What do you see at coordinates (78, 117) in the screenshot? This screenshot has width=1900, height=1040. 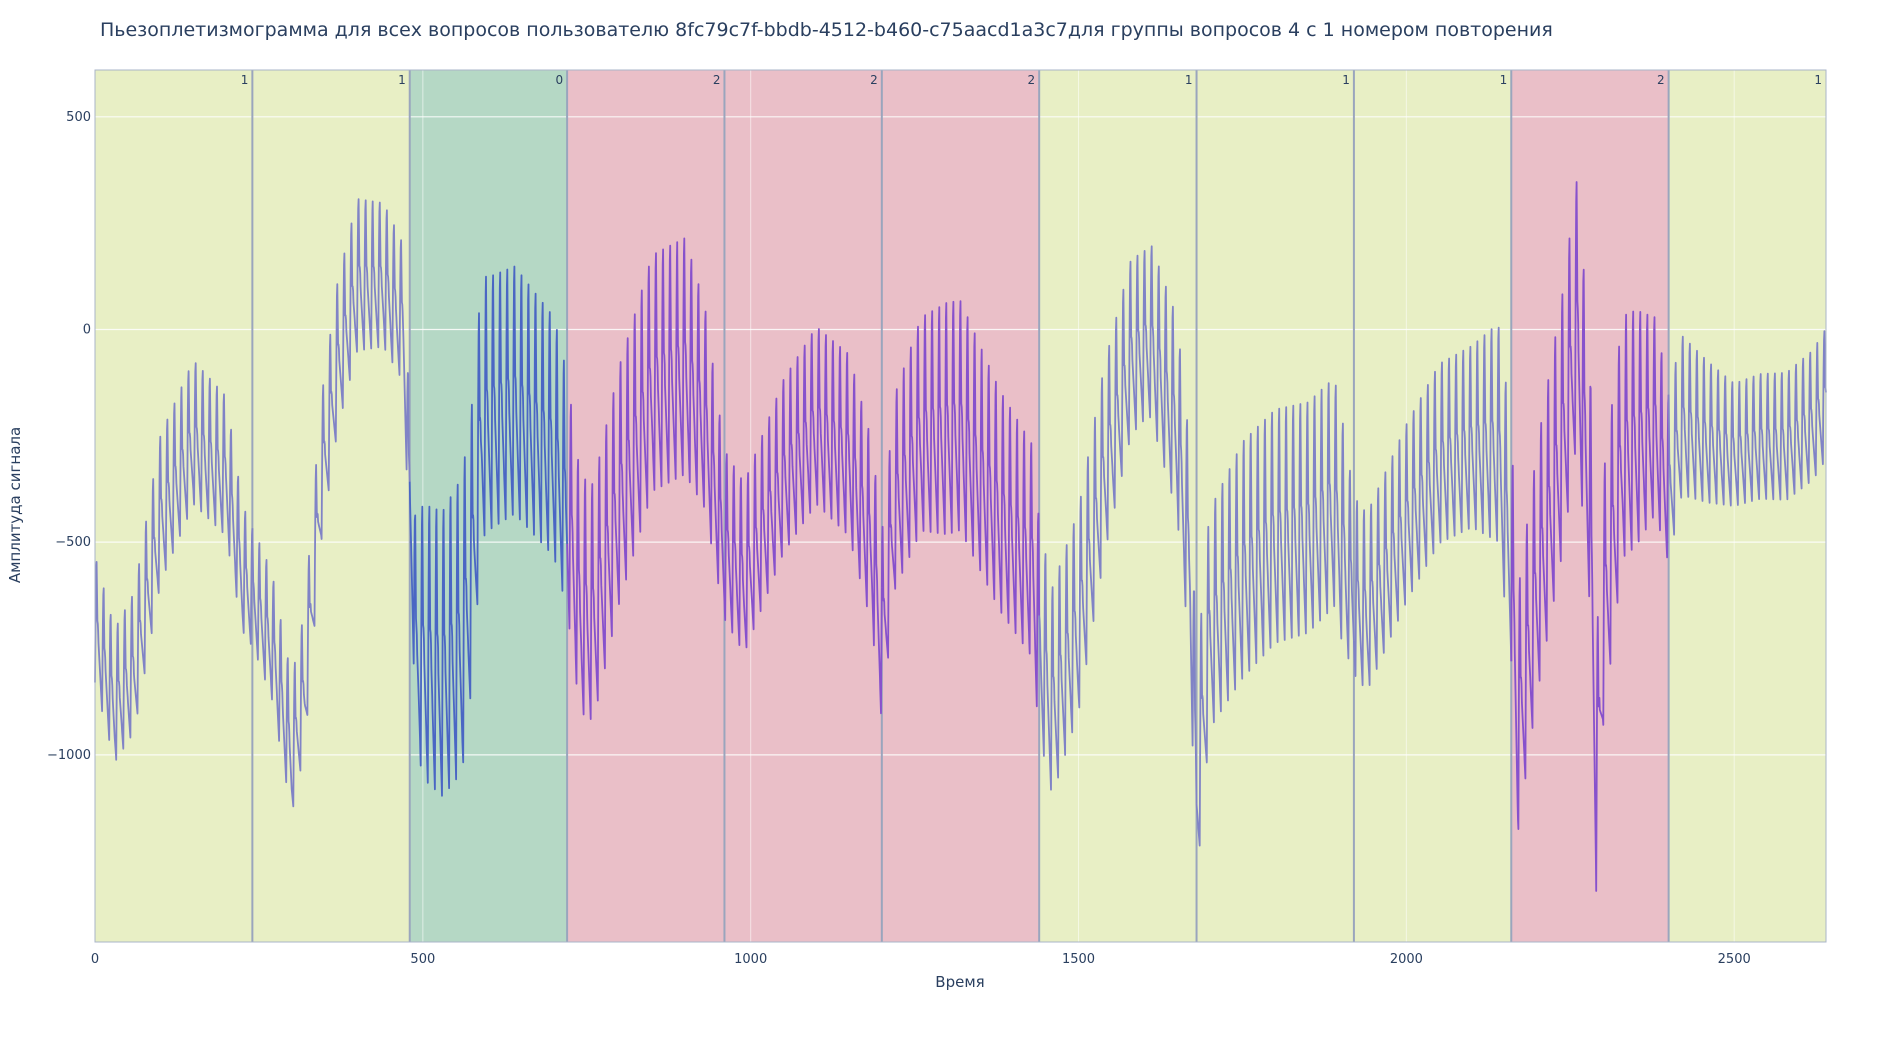 I see `y-tick-label: 500` at bounding box center [78, 117].